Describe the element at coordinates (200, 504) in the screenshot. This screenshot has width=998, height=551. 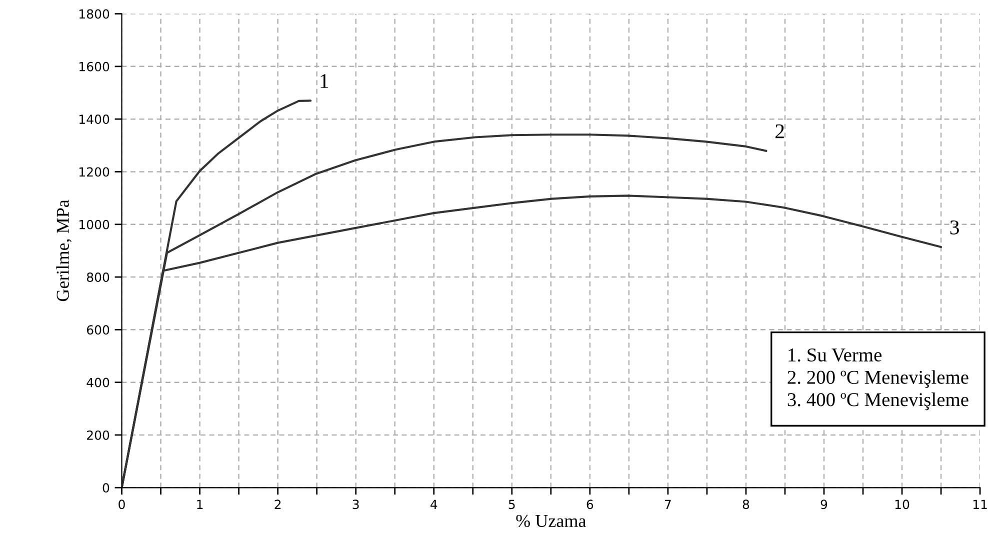
I see `x-tick-label: 1` at that location.